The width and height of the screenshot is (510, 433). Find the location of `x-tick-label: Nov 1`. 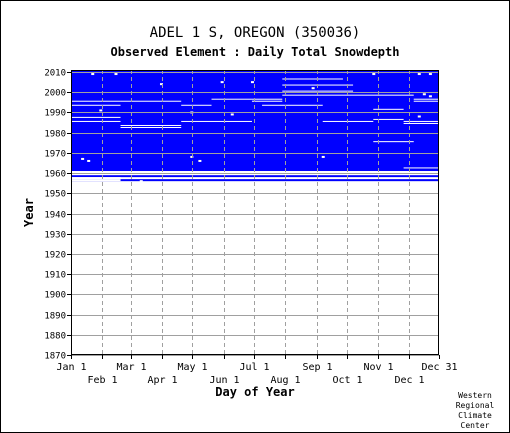

x-tick-label: Nov 1 is located at coordinates (378, 367).